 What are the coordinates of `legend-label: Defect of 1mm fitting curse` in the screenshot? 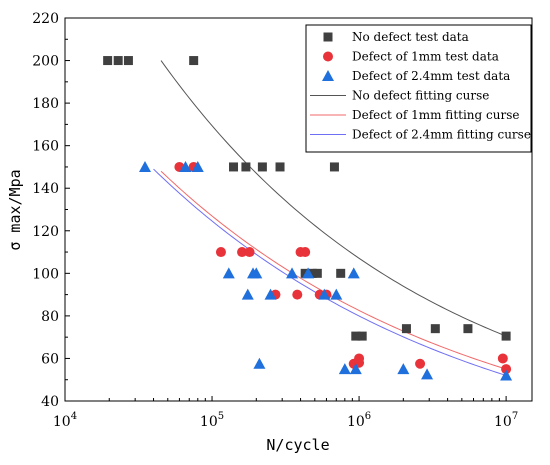 It's located at (435, 115).